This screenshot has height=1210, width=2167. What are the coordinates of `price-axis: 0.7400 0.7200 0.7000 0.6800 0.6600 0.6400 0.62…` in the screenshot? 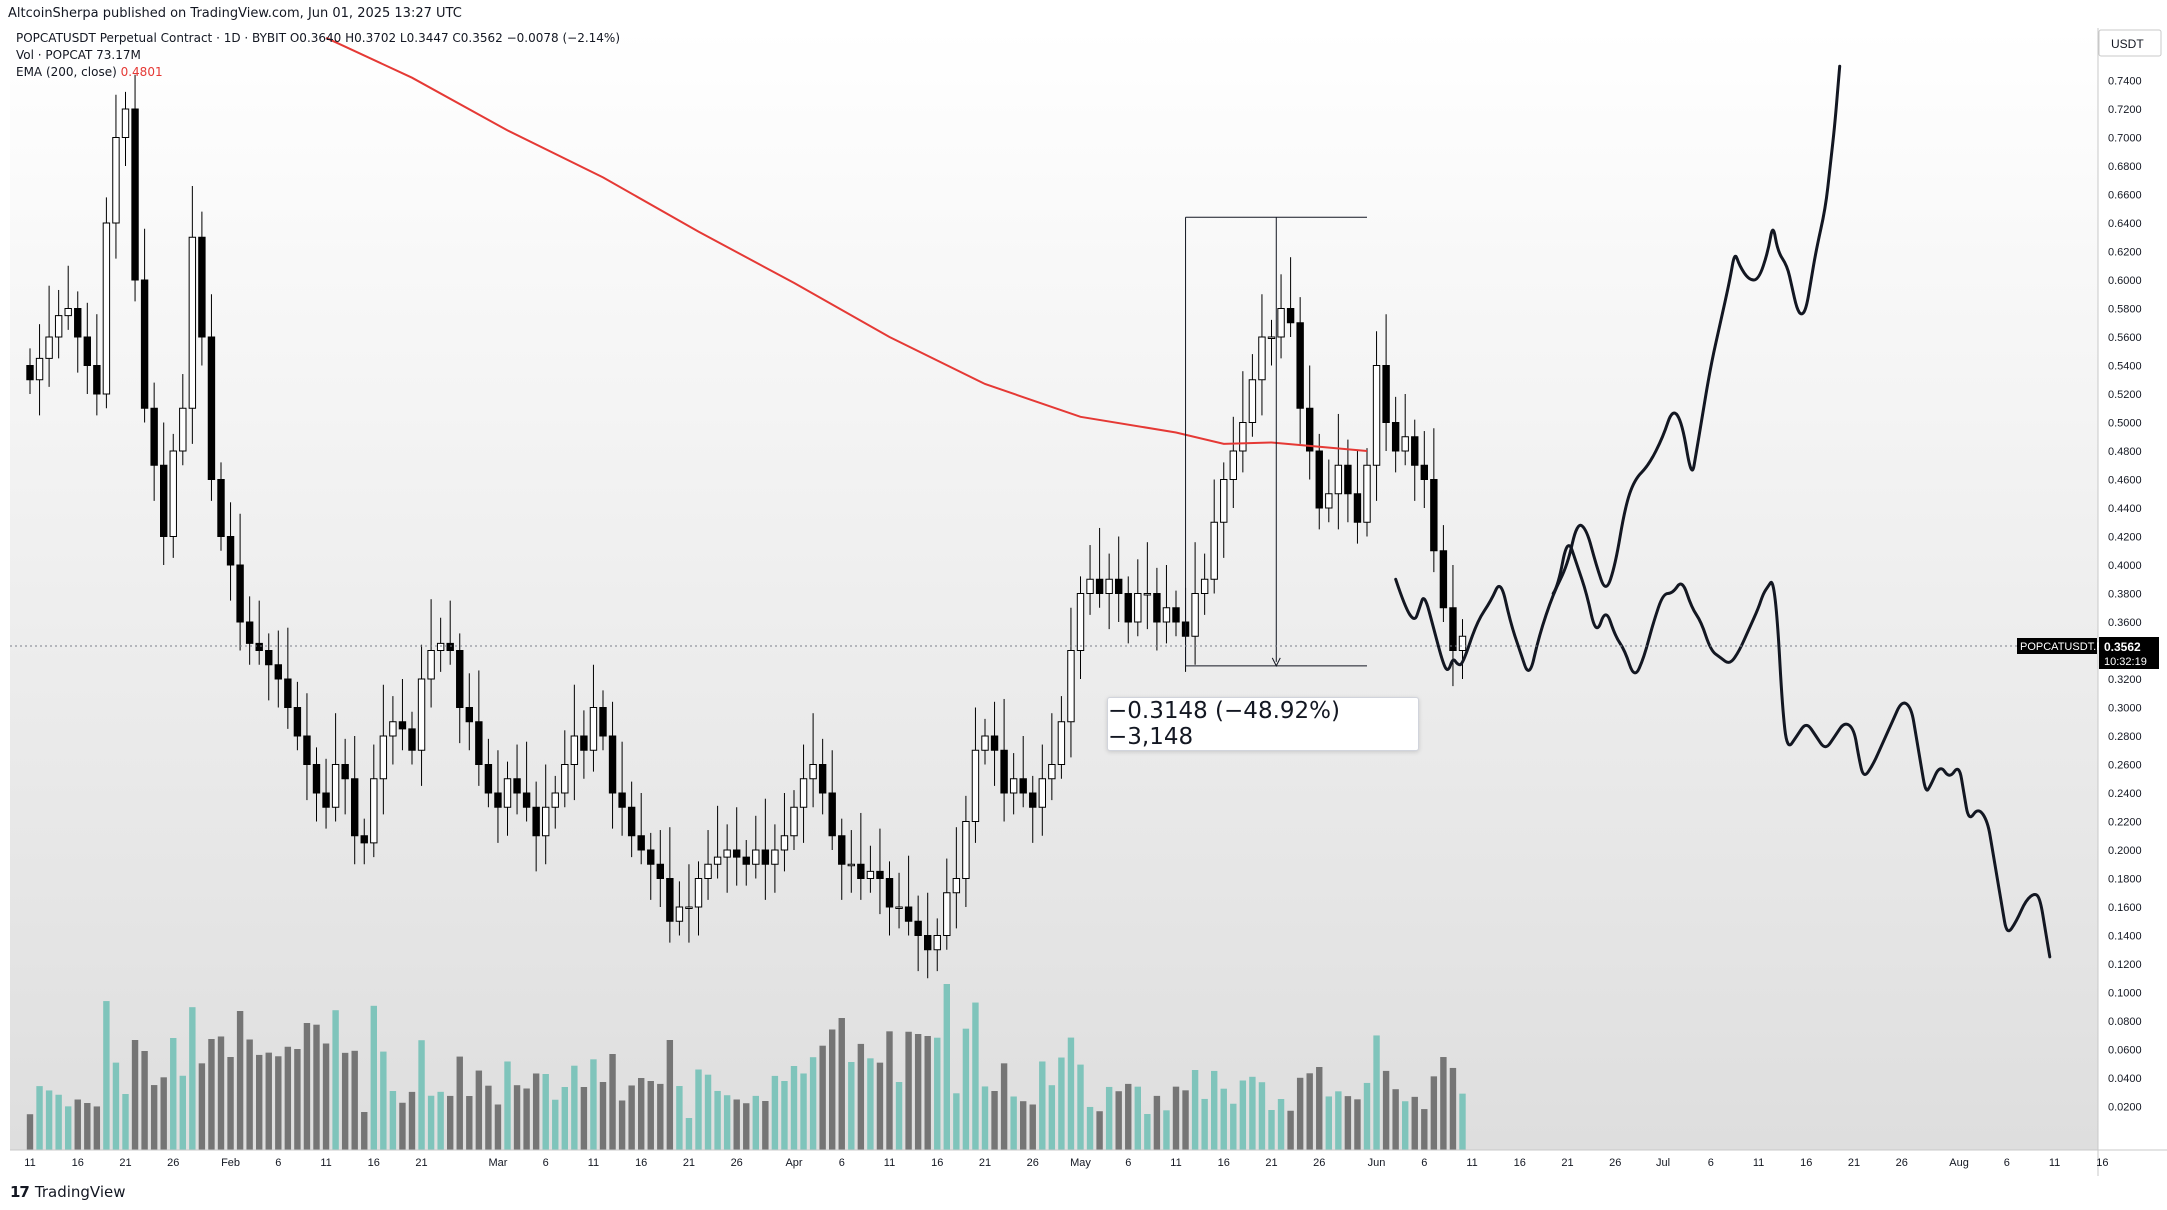 It's located at (2125, 595).